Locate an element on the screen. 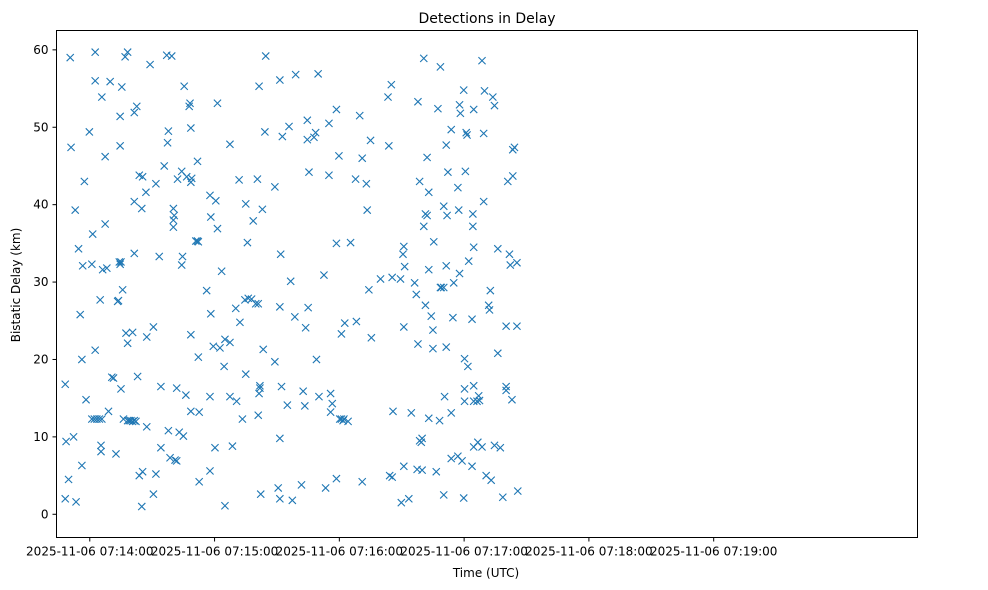 The image size is (988, 590). x-axis-label: Time (UTC) is located at coordinates (485, 573).